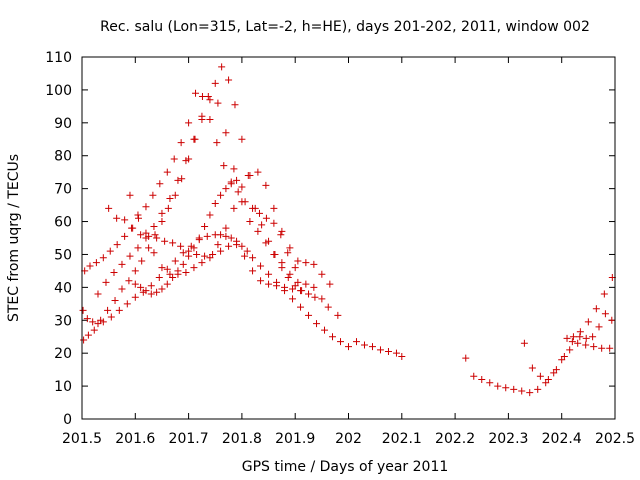 The width and height of the screenshot is (640, 480). Describe the element at coordinates (63, 354) in the screenshot. I see `y-tick-label: 20` at that location.